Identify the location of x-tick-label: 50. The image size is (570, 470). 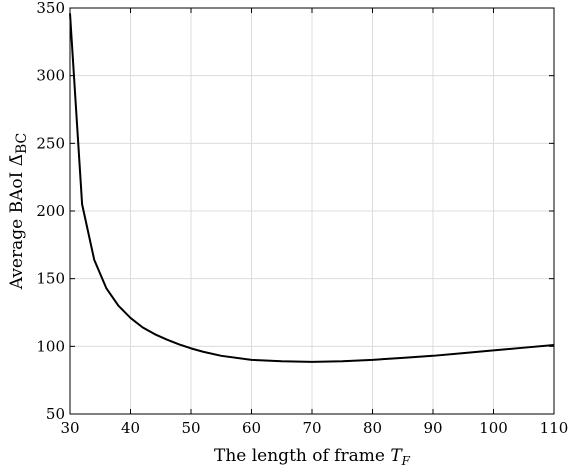
(190, 428).